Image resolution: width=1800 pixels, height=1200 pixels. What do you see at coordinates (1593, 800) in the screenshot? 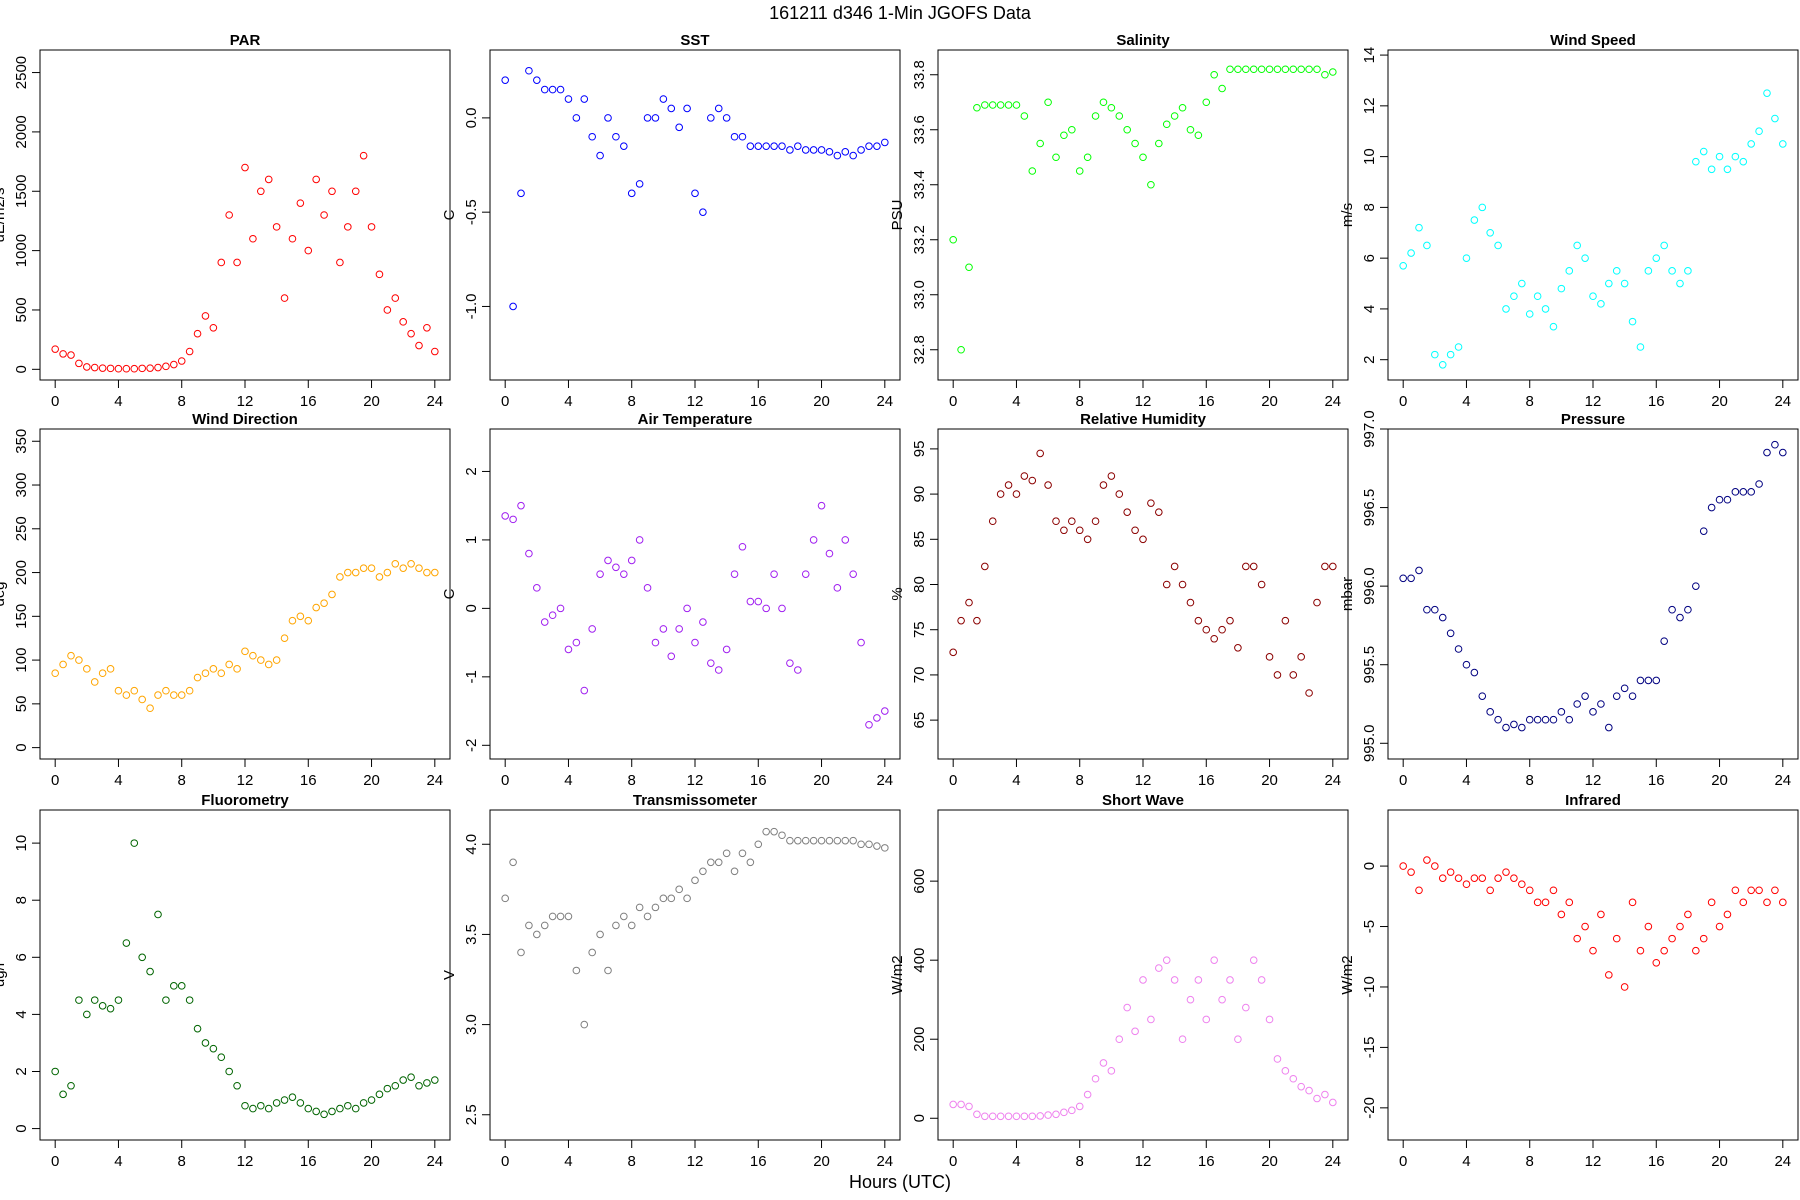
I see `panel-title: Infrared` at bounding box center [1593, 800].